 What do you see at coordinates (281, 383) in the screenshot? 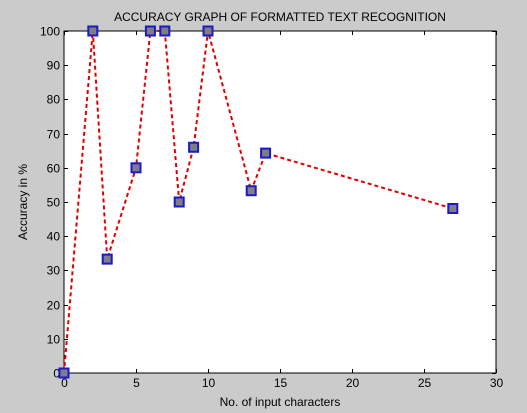
I see `x-tick-label: 15` at bounding box center [281, 383].